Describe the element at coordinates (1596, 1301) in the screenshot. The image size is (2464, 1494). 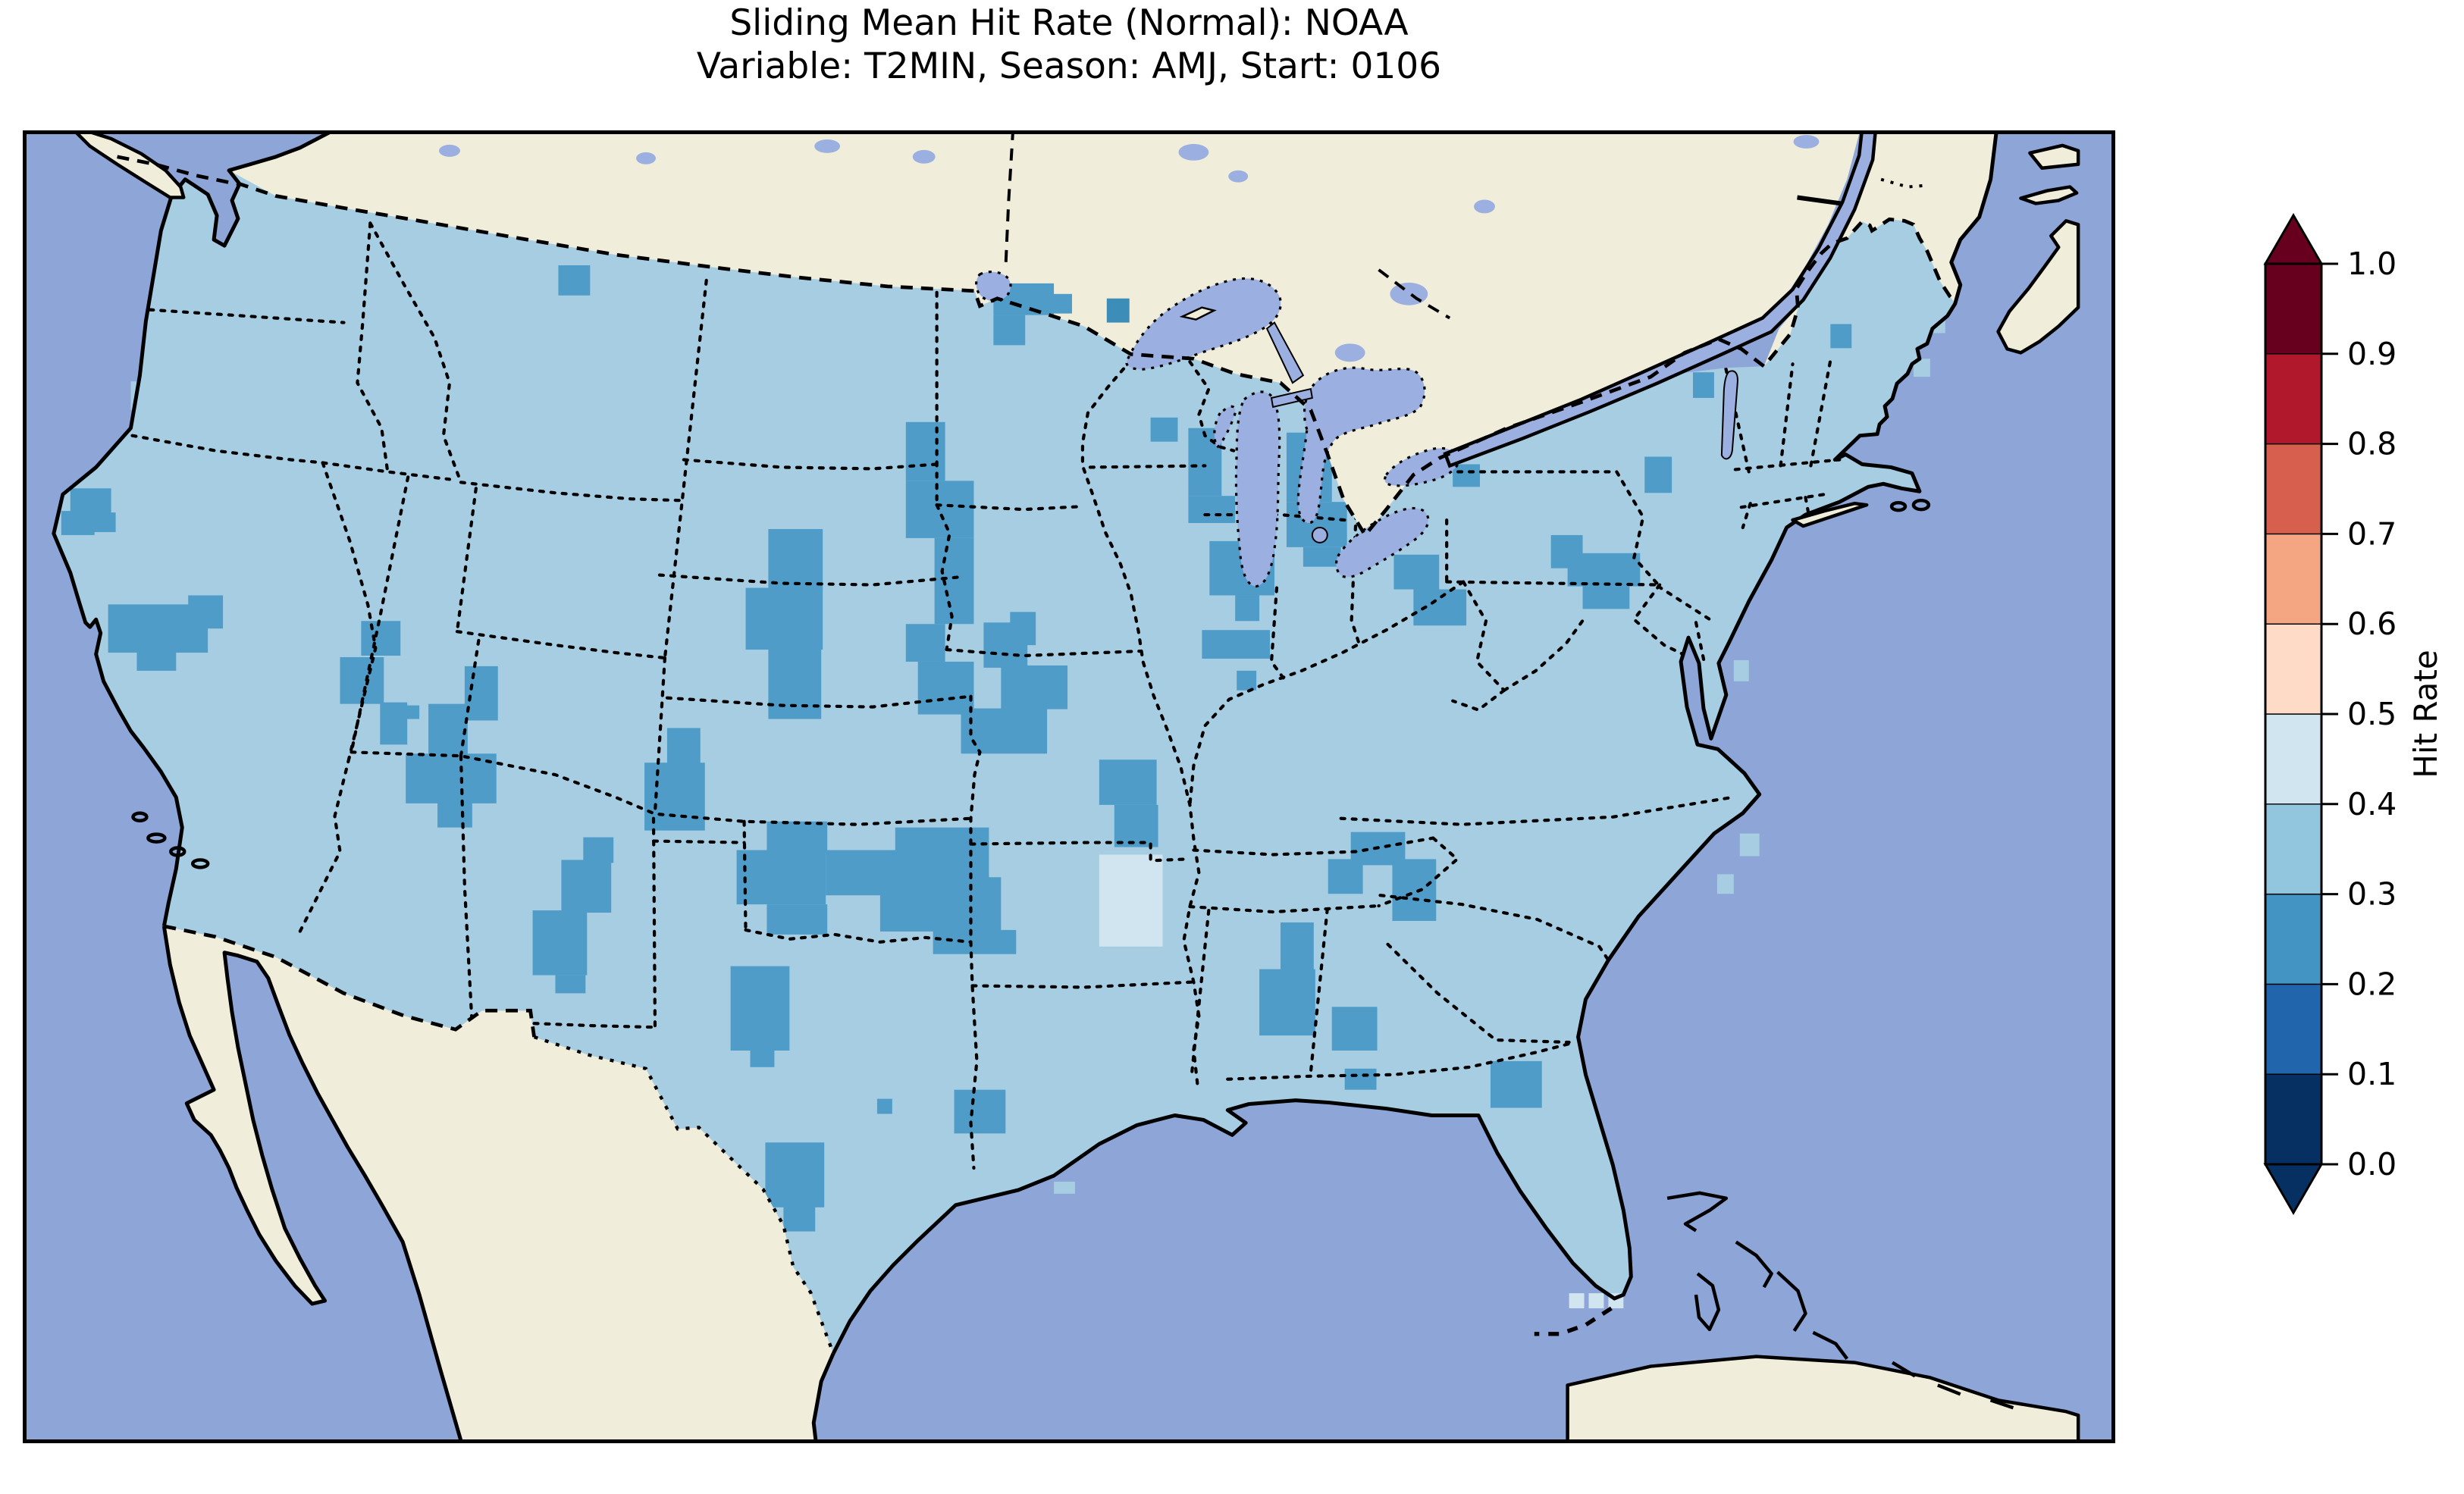
I see `grid-cell-florida-keys-light` at that location.